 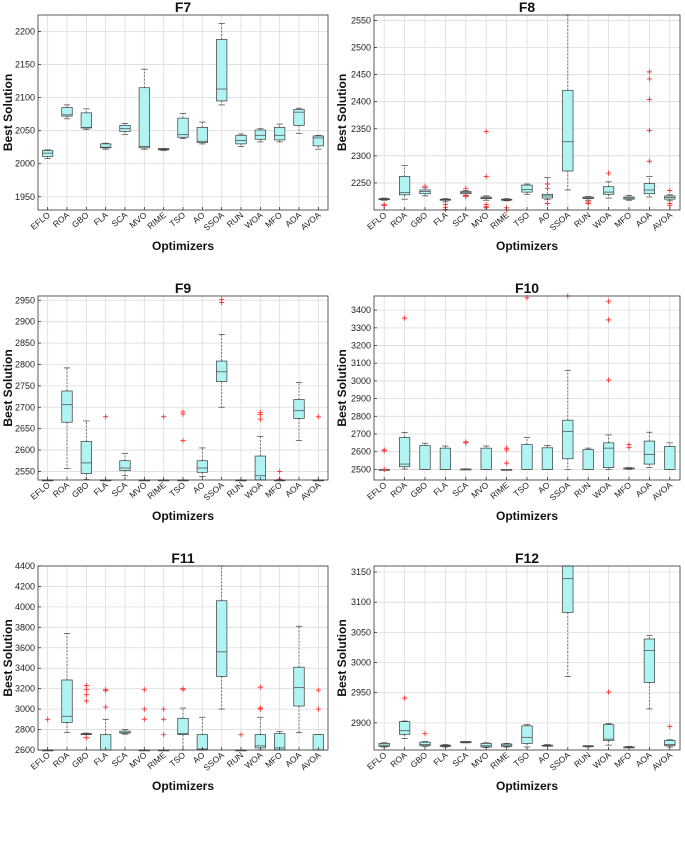 I want to click on x-tick-label: AVOA, so click(x=311, y=761).